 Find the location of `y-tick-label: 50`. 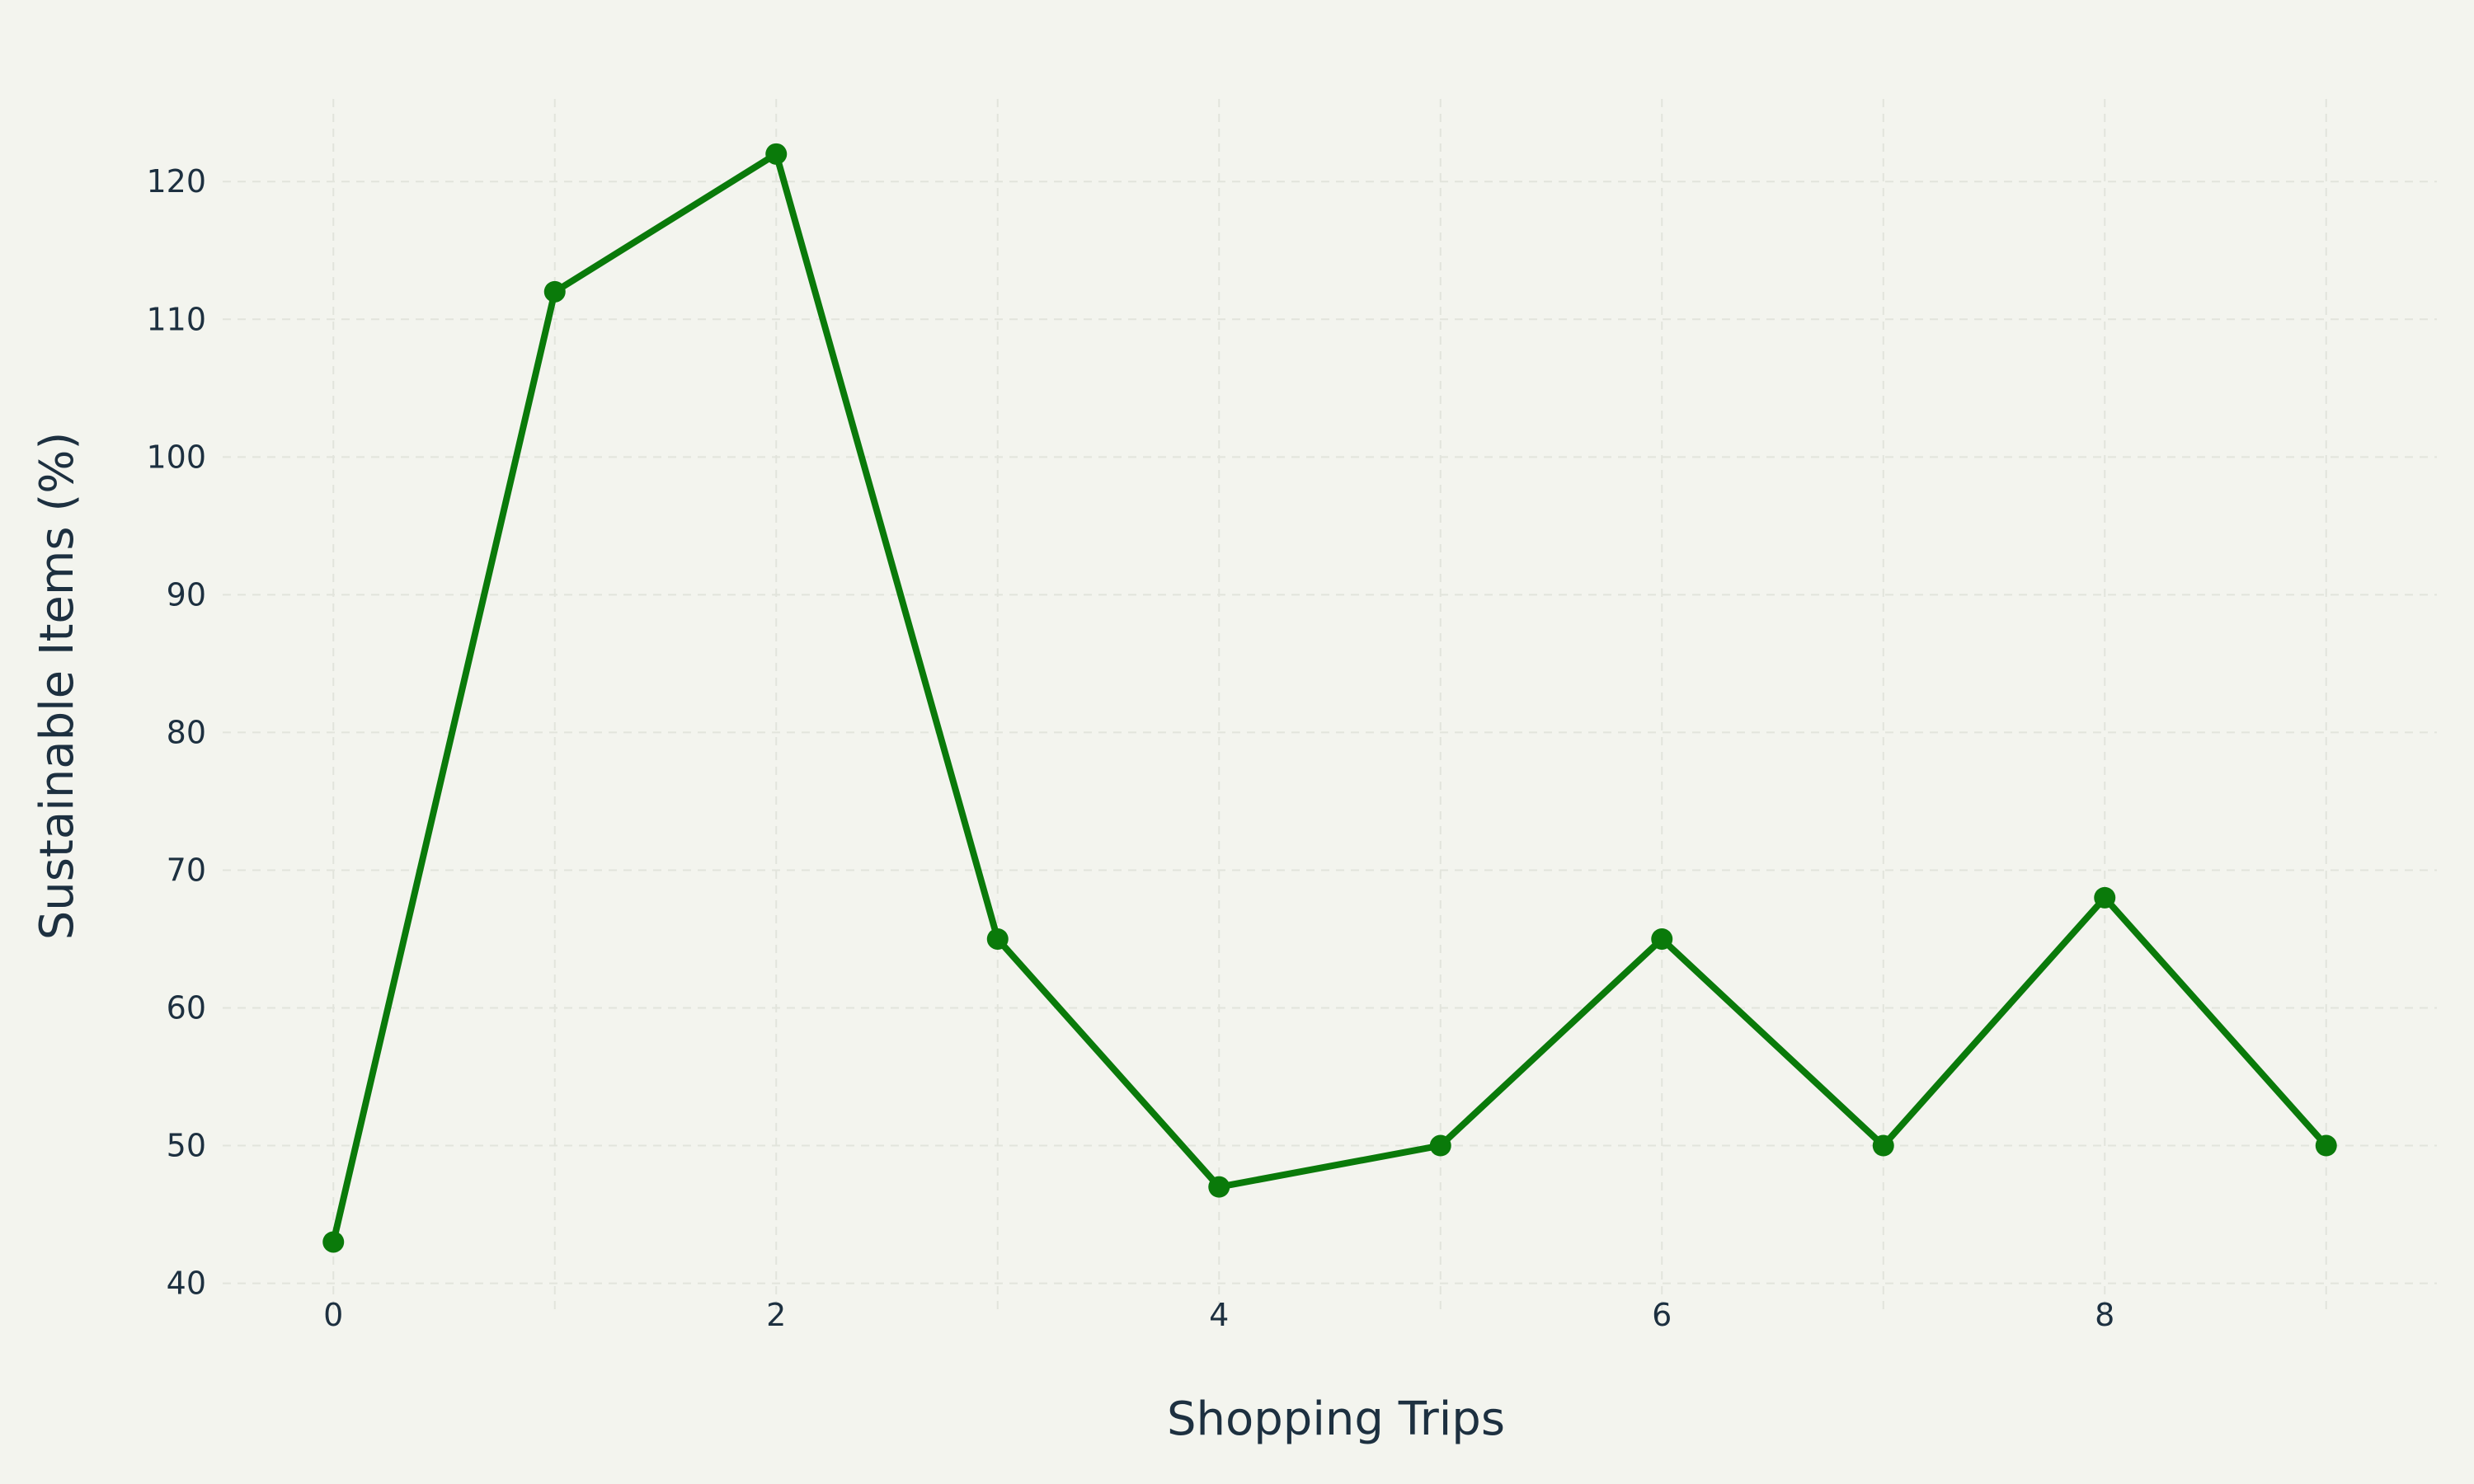

y-tick-label: 50 is located at coordinates (186, 1146).